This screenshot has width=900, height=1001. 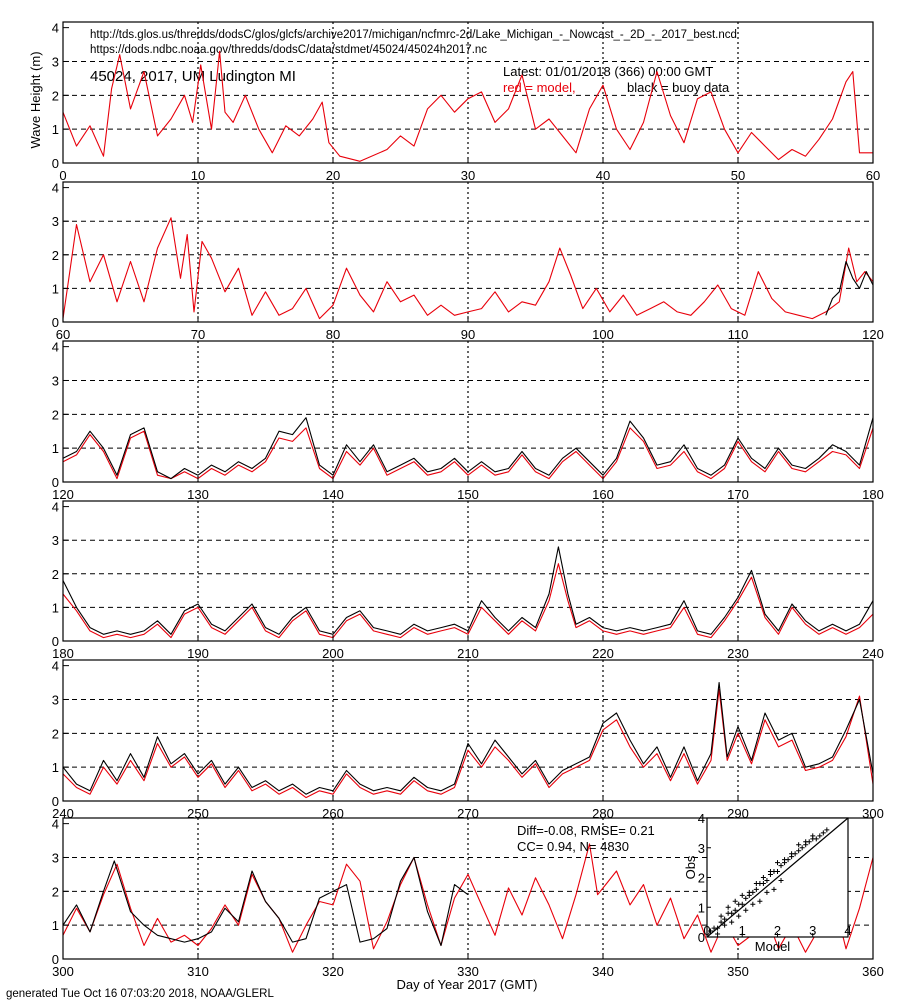 I want to click on x-tick-label: 230, so click(x=738, y=653).